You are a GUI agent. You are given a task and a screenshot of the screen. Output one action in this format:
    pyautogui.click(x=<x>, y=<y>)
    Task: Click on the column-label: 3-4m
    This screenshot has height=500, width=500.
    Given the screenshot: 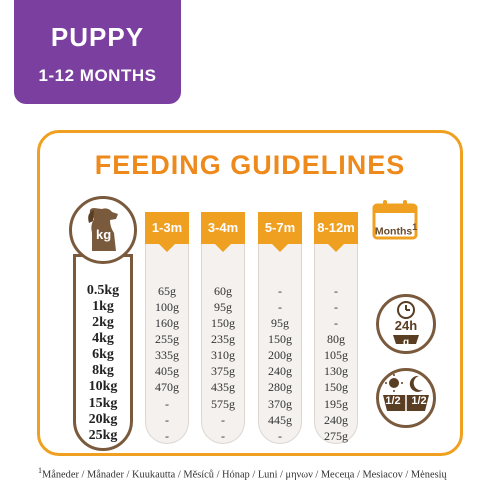 What is the action you would take?
    pyautogui.click(x=223, y=227)
    